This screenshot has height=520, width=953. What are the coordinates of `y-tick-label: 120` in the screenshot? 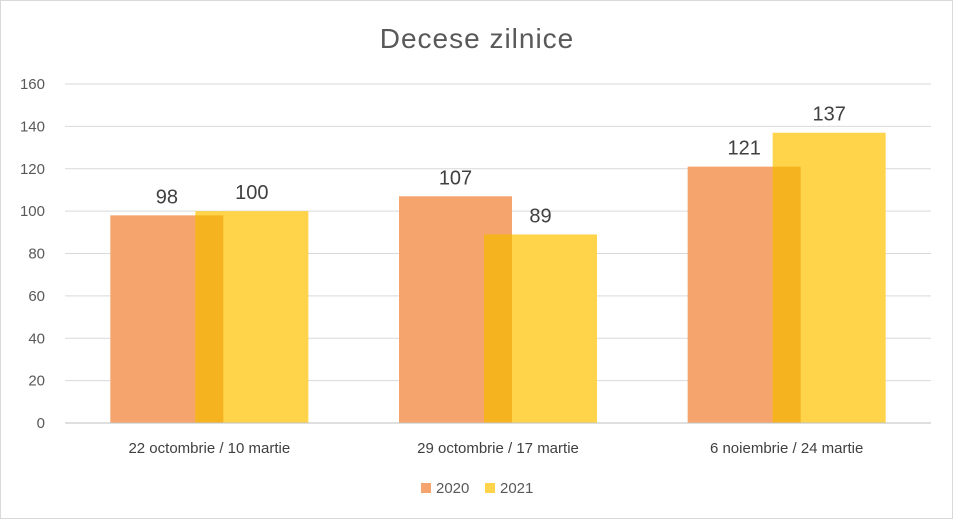 It's located at (32, 169).